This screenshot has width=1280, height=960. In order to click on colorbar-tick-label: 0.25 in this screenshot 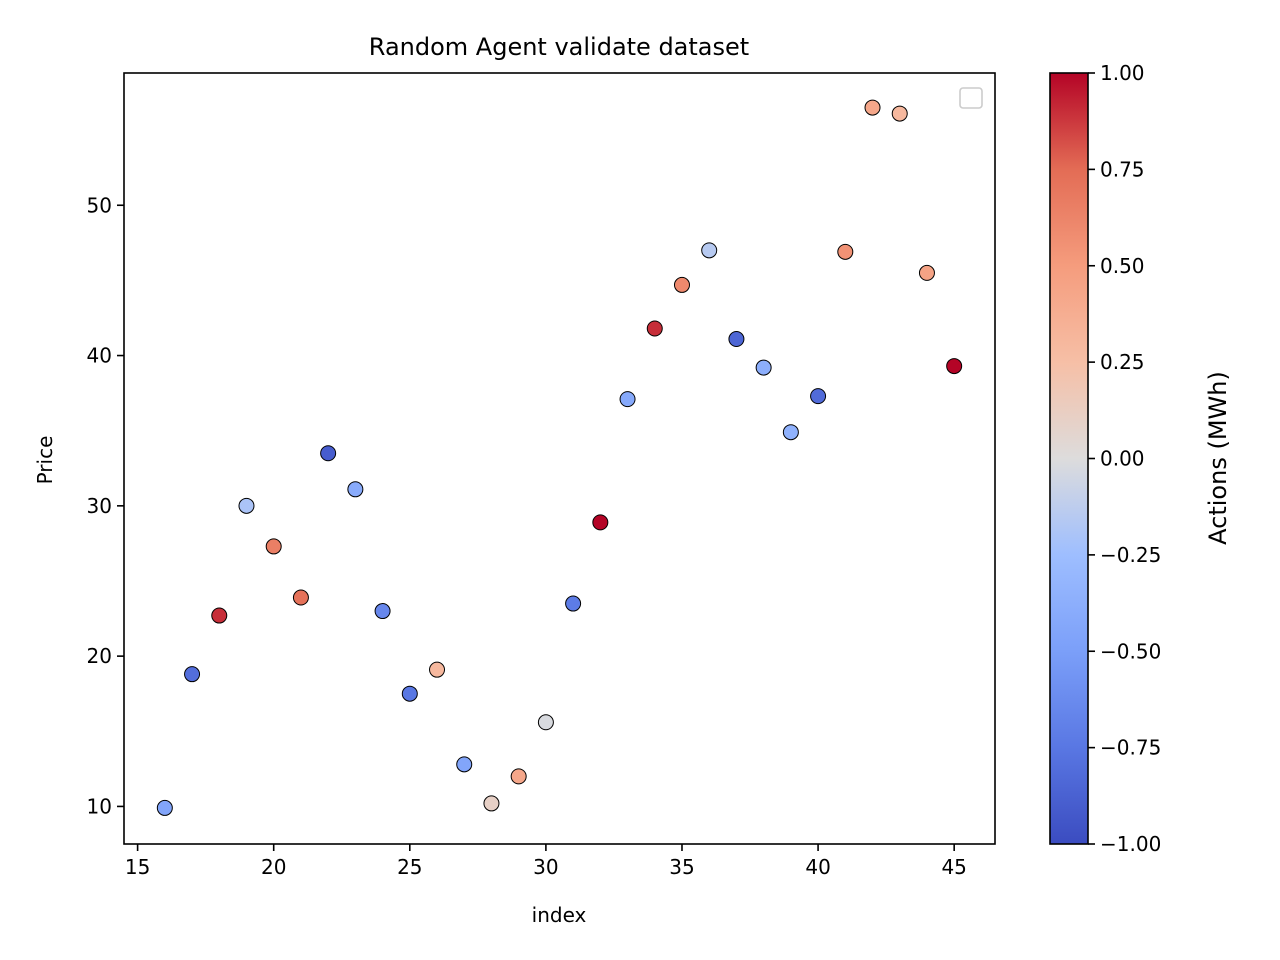, I will do `click(1122, 362)`.